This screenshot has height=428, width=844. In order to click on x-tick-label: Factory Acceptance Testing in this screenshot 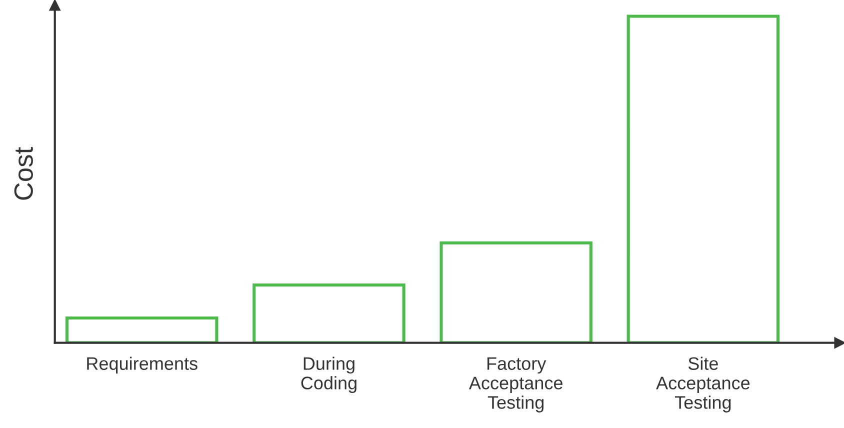, I will do `click(515, 384)`.